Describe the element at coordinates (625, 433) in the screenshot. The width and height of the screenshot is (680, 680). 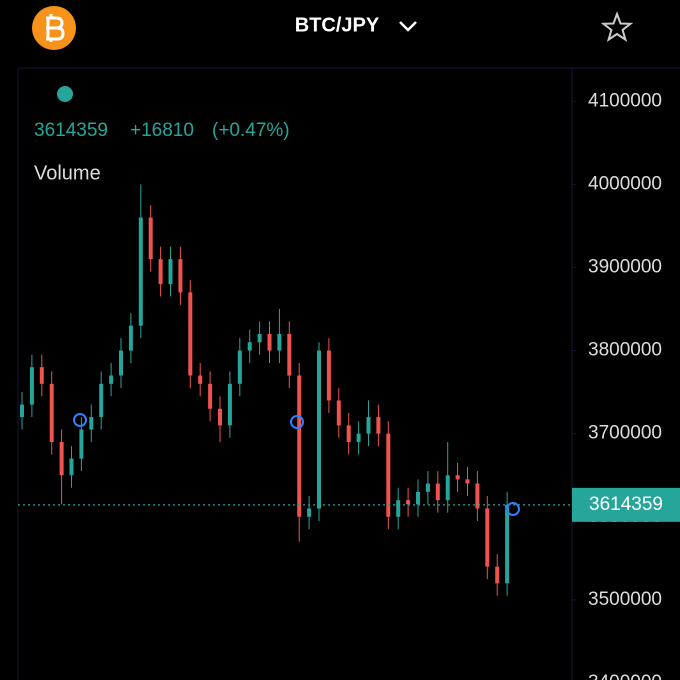
I see `y-tick-label: 3700000` at that location.